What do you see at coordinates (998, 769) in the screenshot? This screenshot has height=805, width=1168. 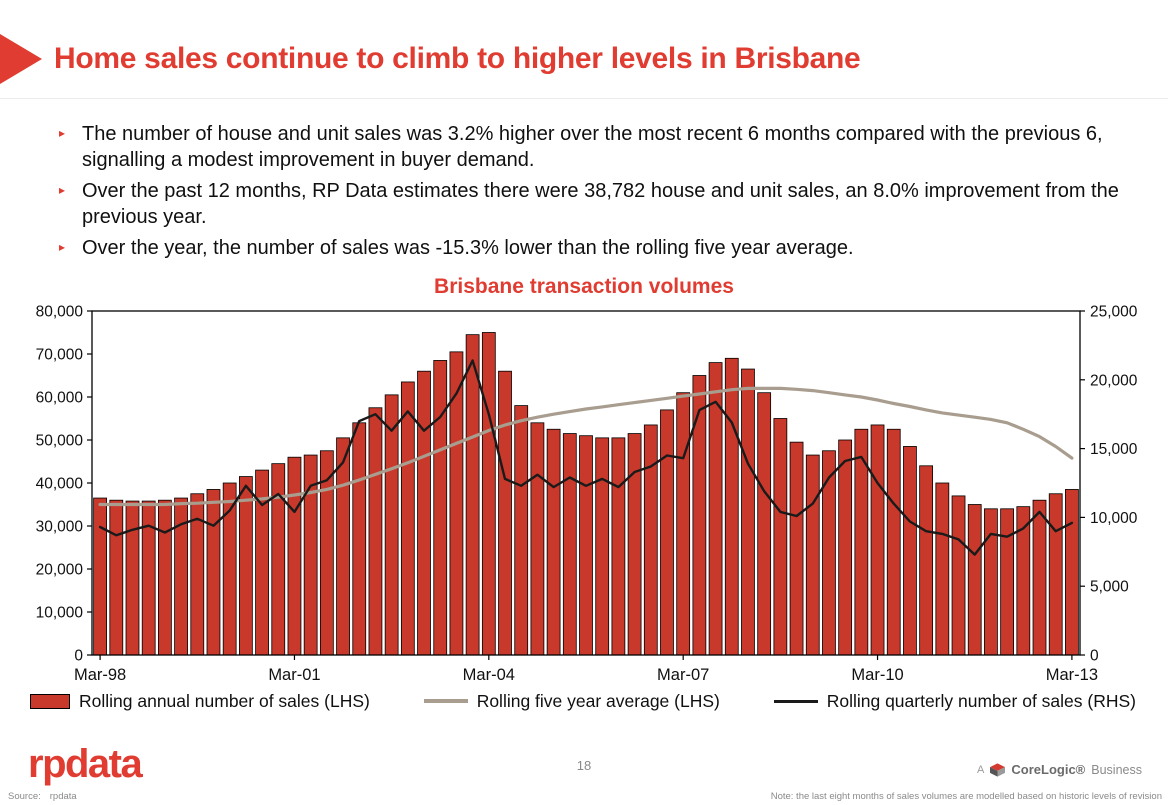 I see `corelogic-cube-icon` at bounding box center [998, 769].